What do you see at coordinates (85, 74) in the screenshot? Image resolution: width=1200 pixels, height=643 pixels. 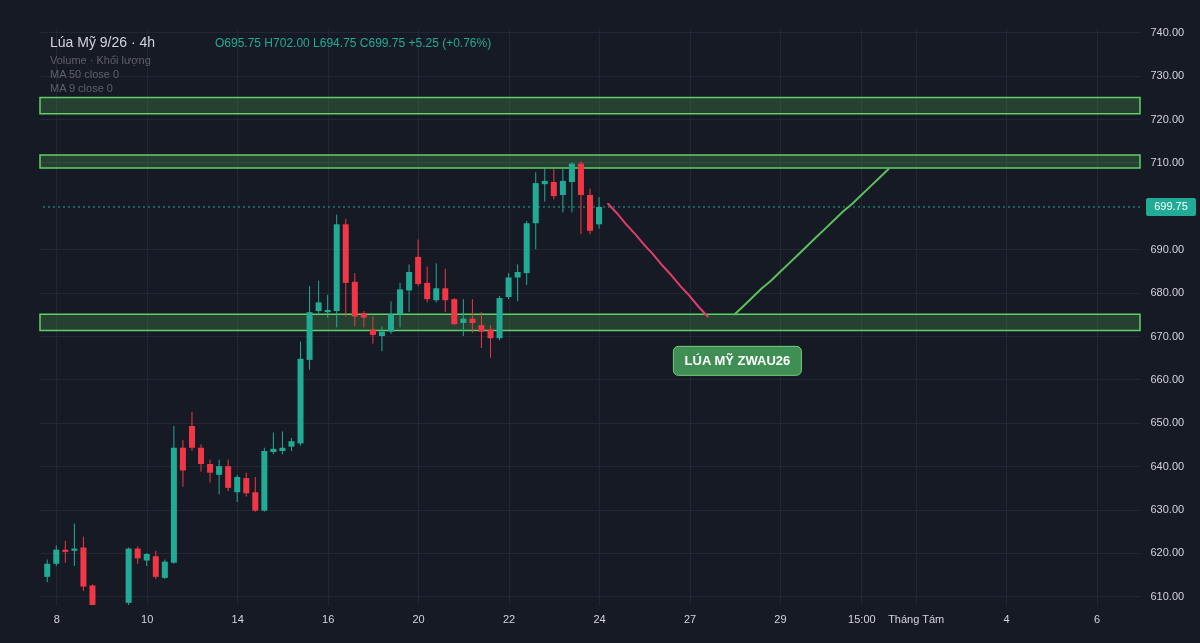 I see `annotation: MA 50 close 0` at bounding box center [85, 74].